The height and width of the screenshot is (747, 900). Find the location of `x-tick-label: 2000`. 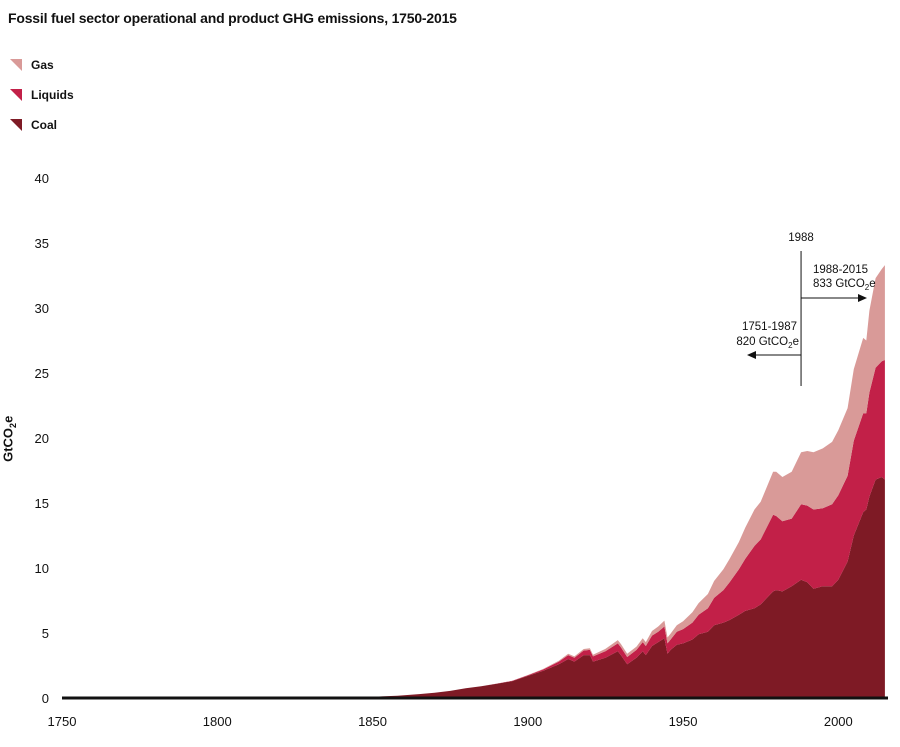

x-tick-label: 2000 is located at coordinates (838, 721).